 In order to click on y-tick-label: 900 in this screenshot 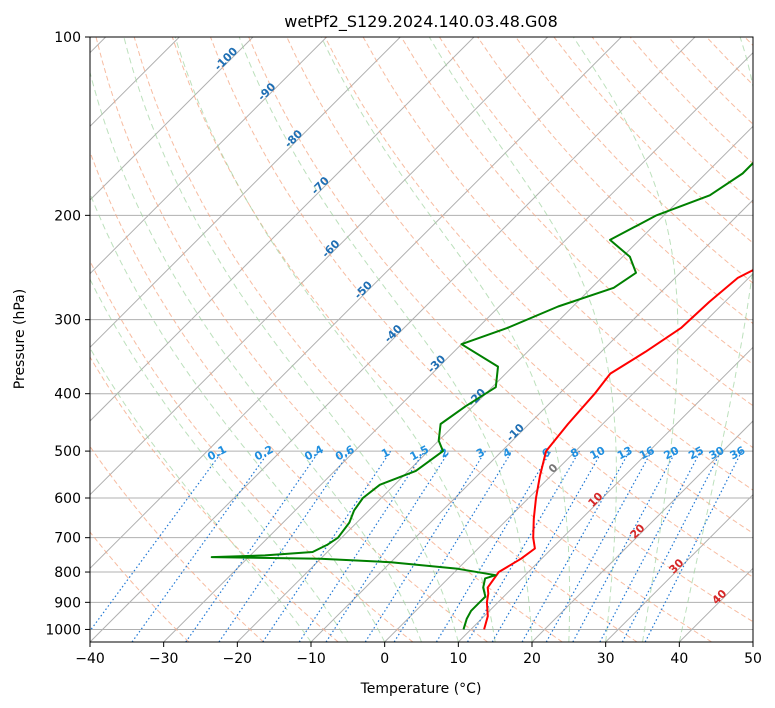, I will do `click(67, 603)`.